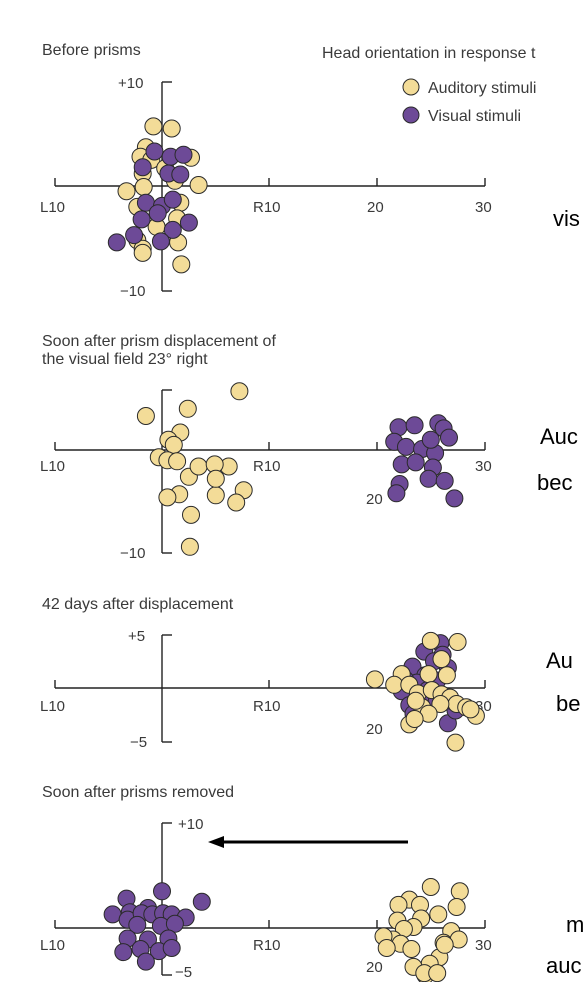 The image size is (584, 982). Describe the element at coordinates (91, 50) in the screenshot. I see `panel-title: Before prisms` at that location.